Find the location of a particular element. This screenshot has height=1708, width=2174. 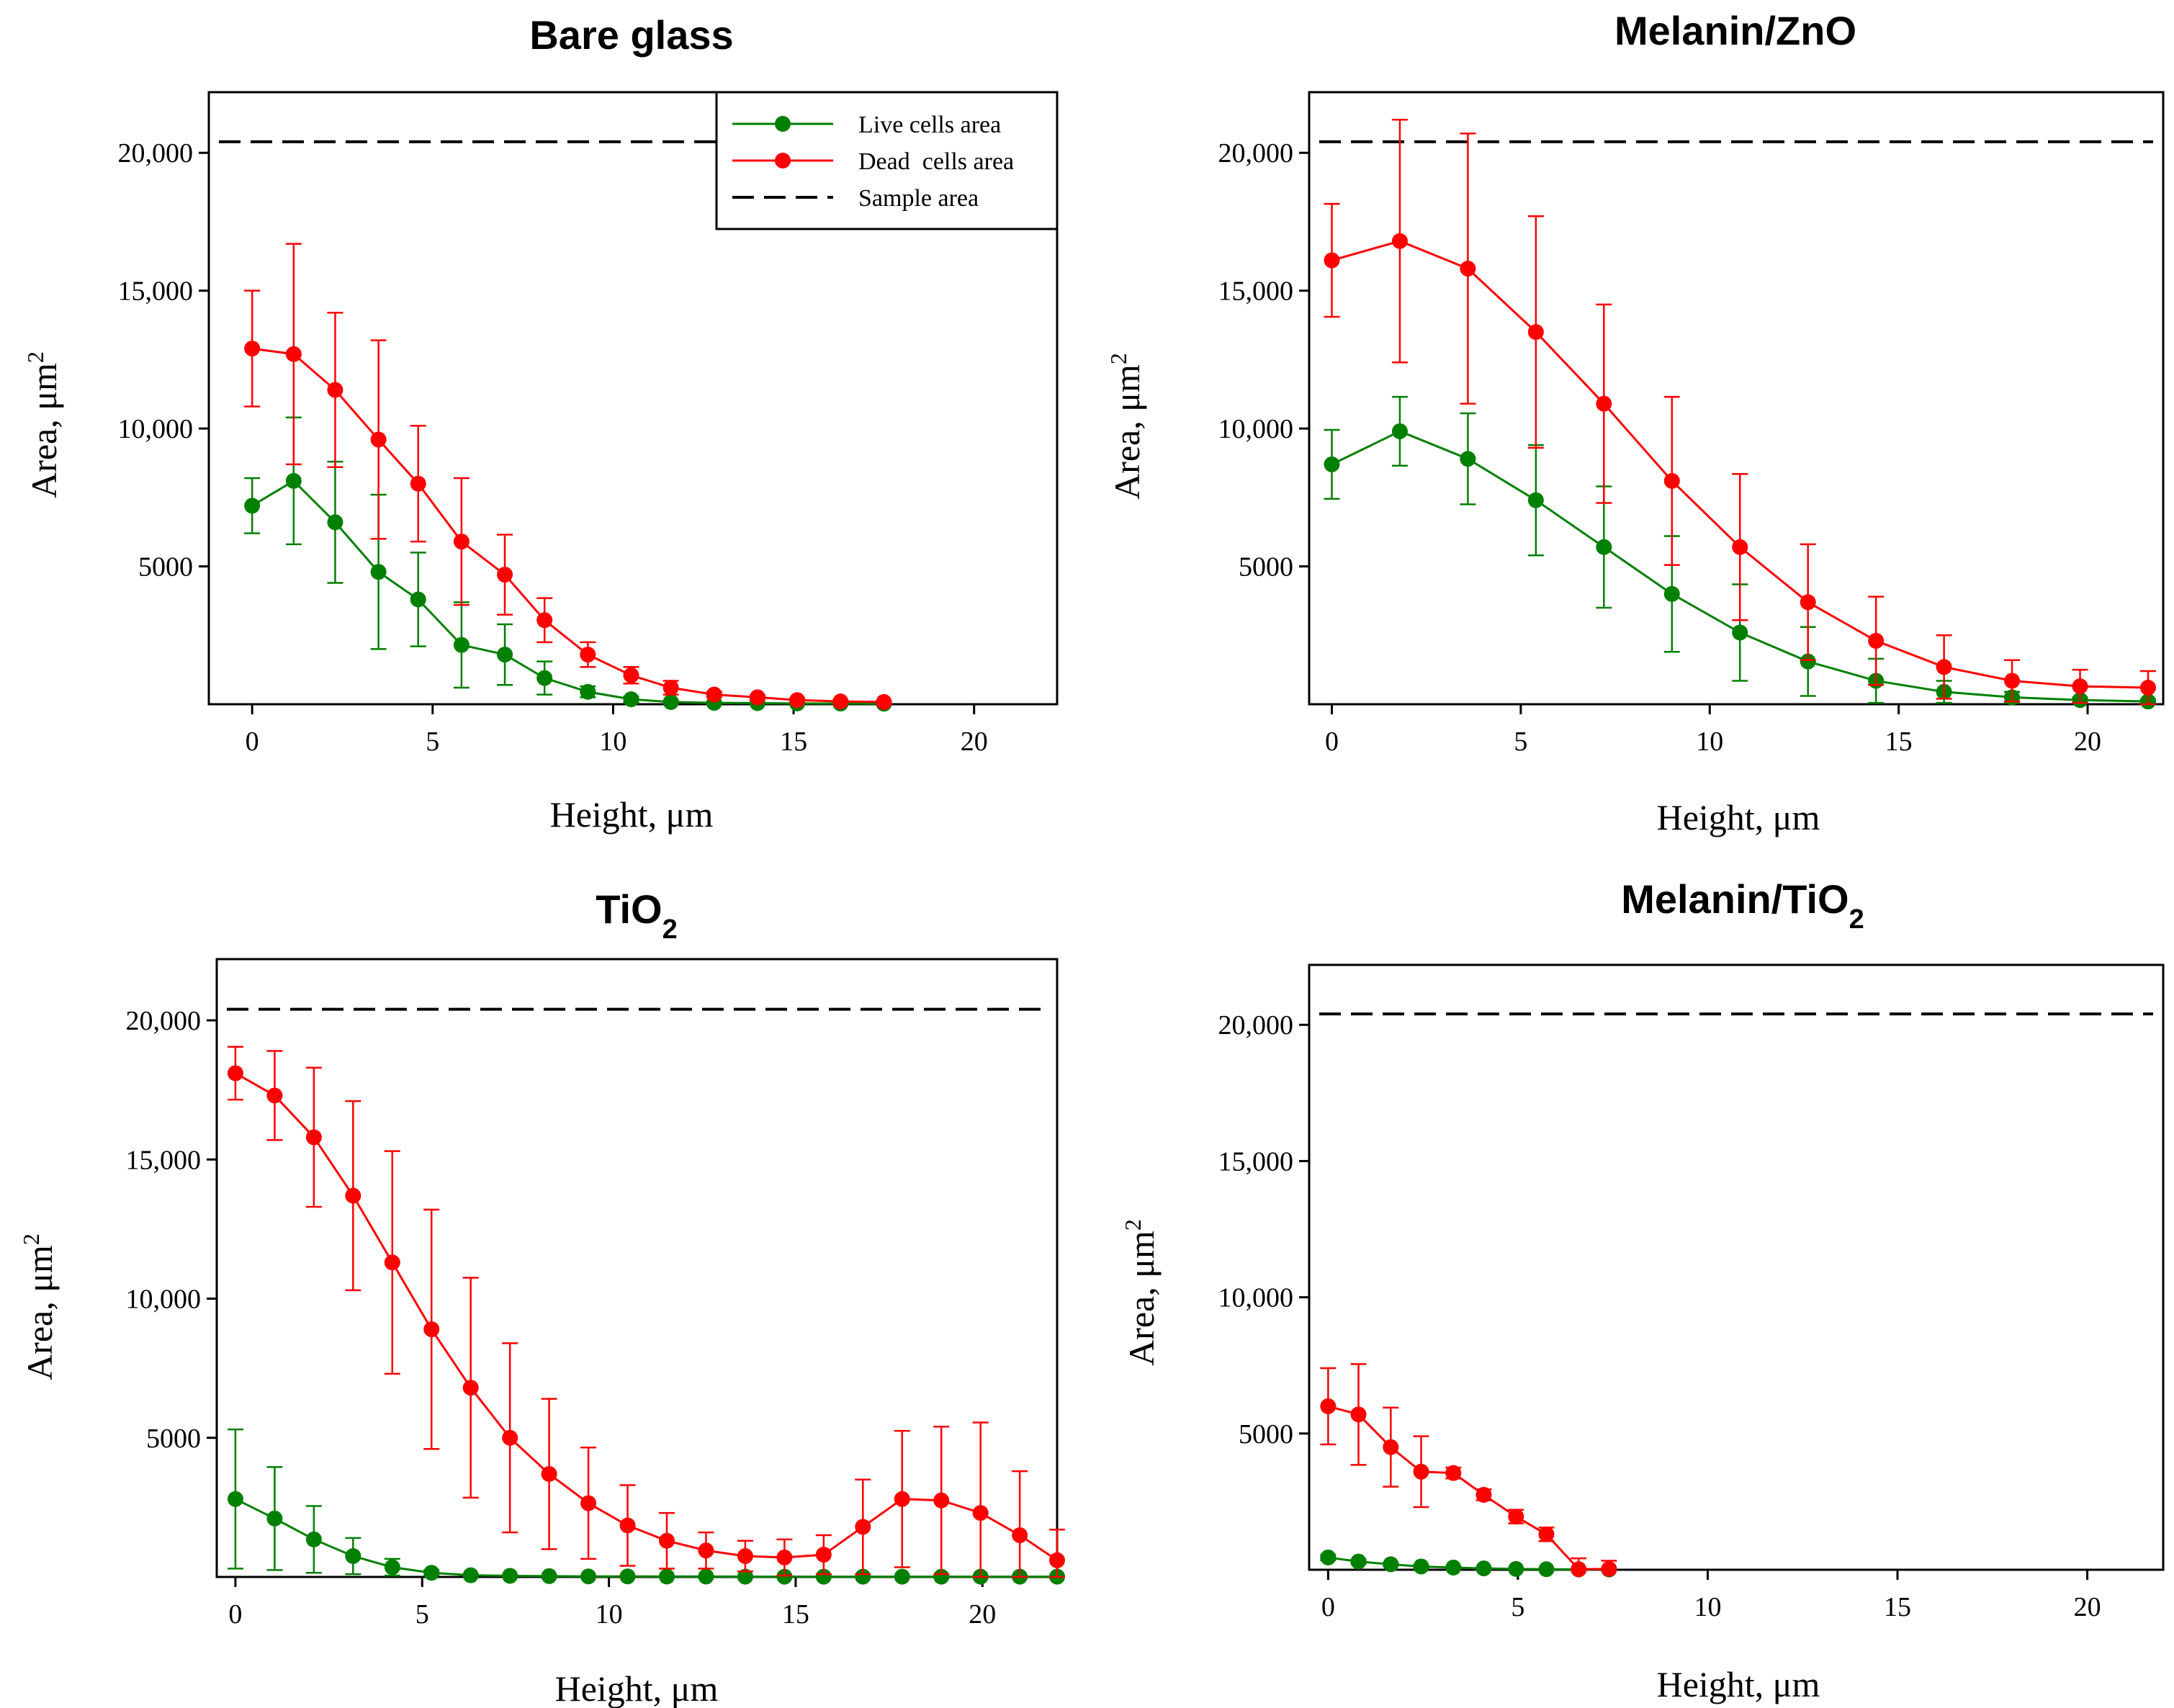

legend-live-marker is located at coordinates (783, 124).